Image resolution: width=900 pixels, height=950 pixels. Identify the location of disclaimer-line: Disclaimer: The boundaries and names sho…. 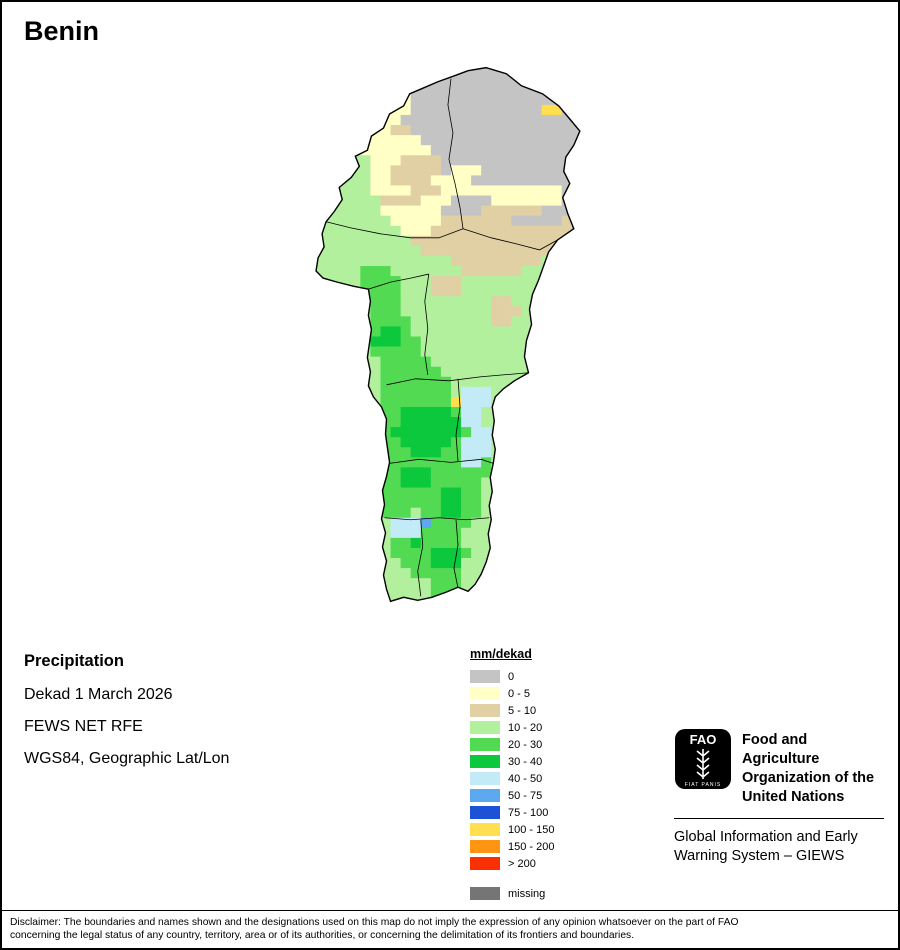
(374, 922).